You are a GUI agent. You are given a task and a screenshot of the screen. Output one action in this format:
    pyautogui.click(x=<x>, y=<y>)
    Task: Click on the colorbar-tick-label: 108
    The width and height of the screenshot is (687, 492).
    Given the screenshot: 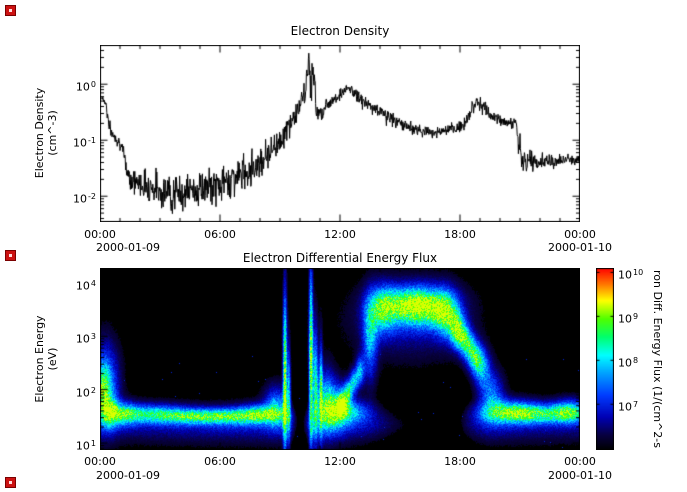 What is the action you would take?
    pyautogui.click(x=628, y=363)
    